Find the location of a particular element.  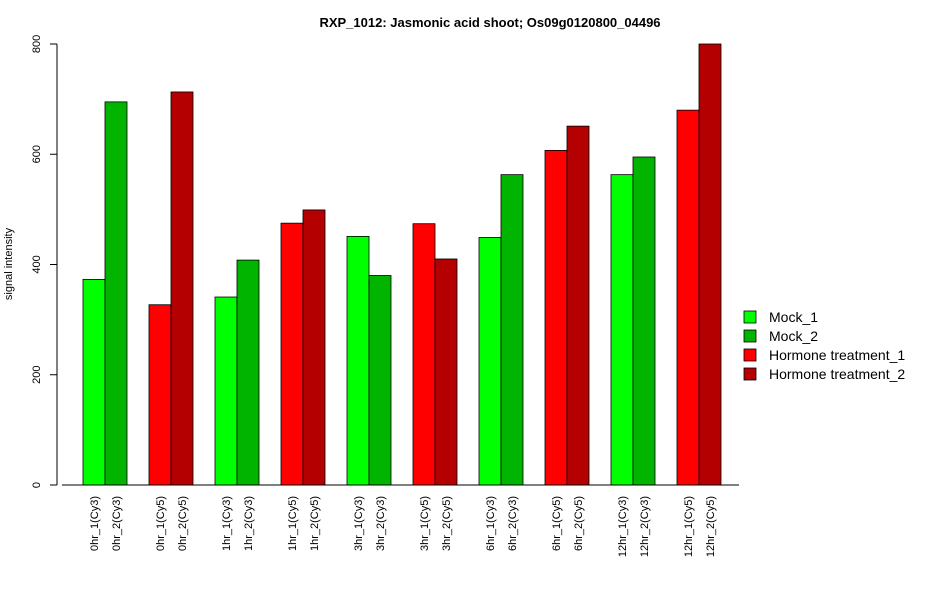

x-tick-label: 3hr_2(Cy3) is located at coordinates (381, 523).